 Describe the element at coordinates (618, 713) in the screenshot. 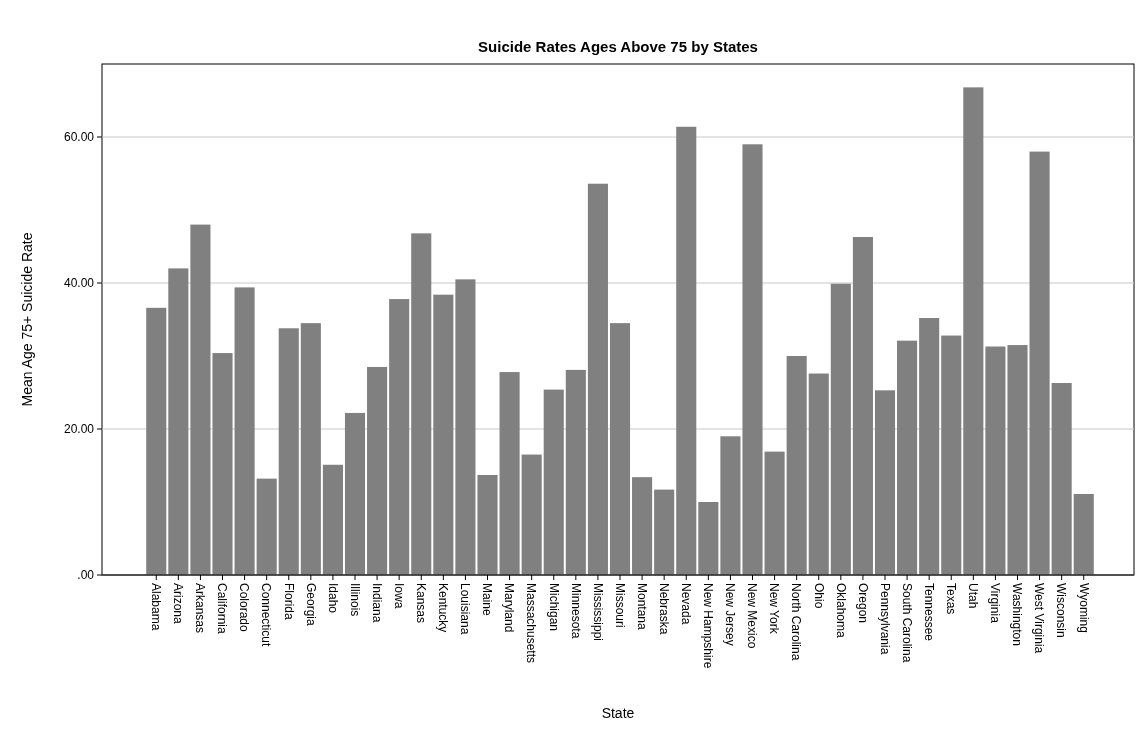

I see `x-axis-title: State` at that location.